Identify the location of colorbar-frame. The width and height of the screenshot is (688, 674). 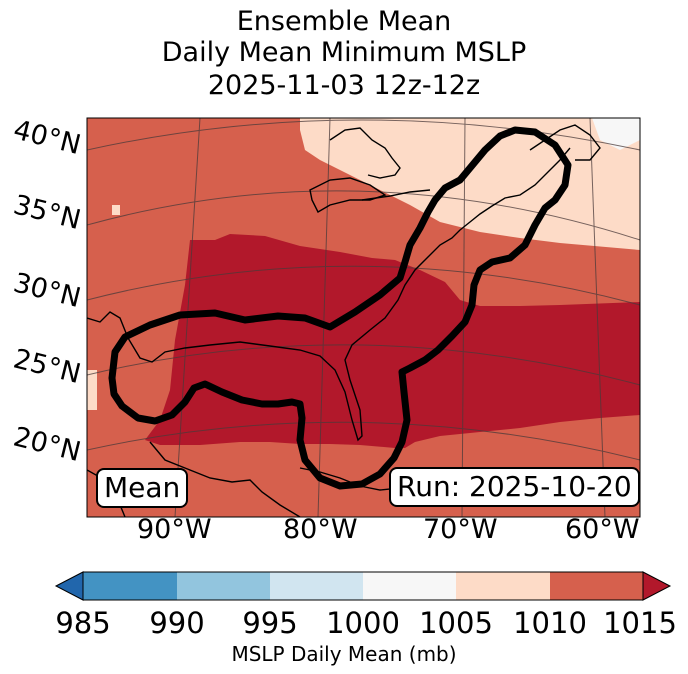
(363, 586).